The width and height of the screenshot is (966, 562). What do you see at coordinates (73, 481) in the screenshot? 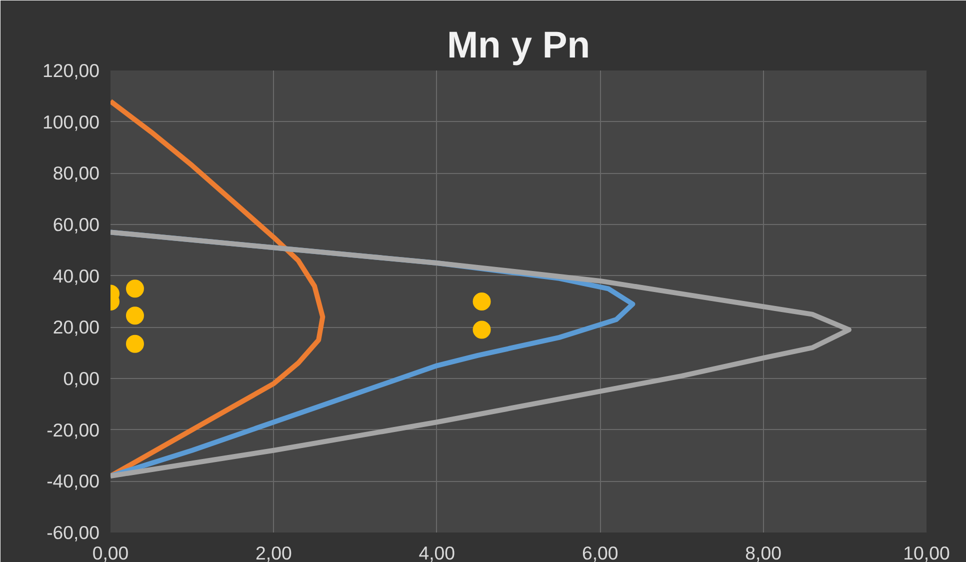
I see `y-tick-label: -40,00` at bounding box center [73, 481].